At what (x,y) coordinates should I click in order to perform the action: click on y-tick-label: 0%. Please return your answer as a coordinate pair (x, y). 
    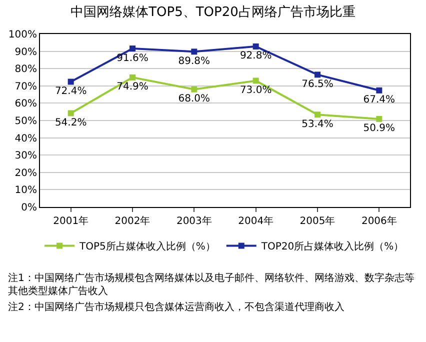
    Looking at the image, I should click on (29, 208).